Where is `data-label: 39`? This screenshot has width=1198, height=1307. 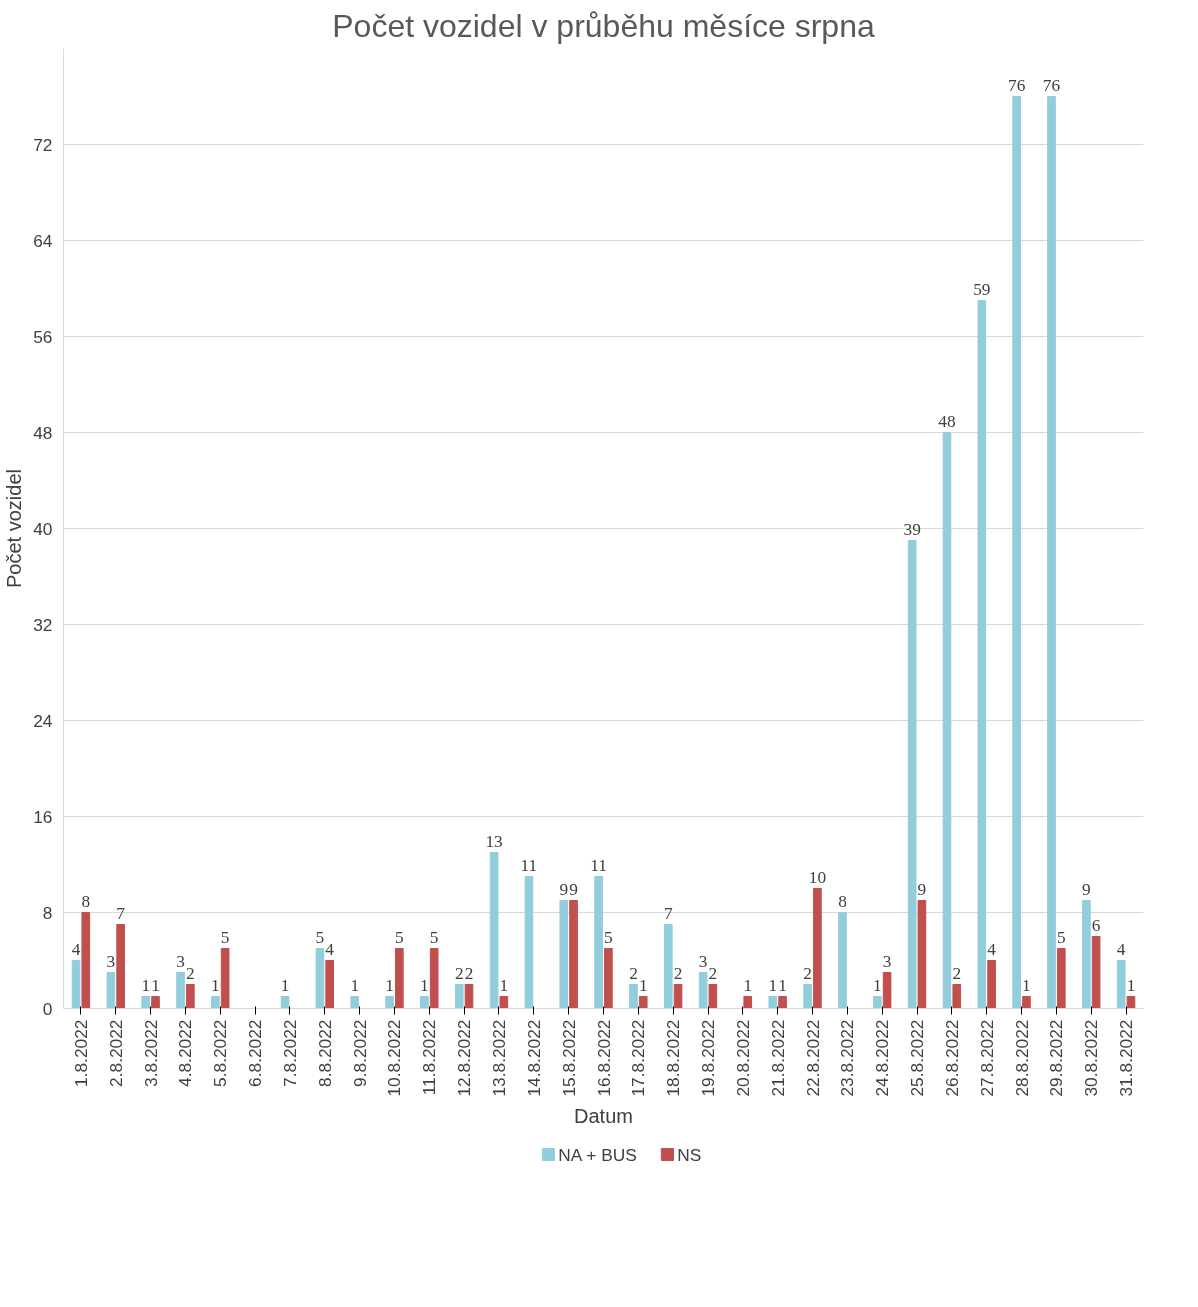
data-label: 39 is located at coordinates (912, 529).